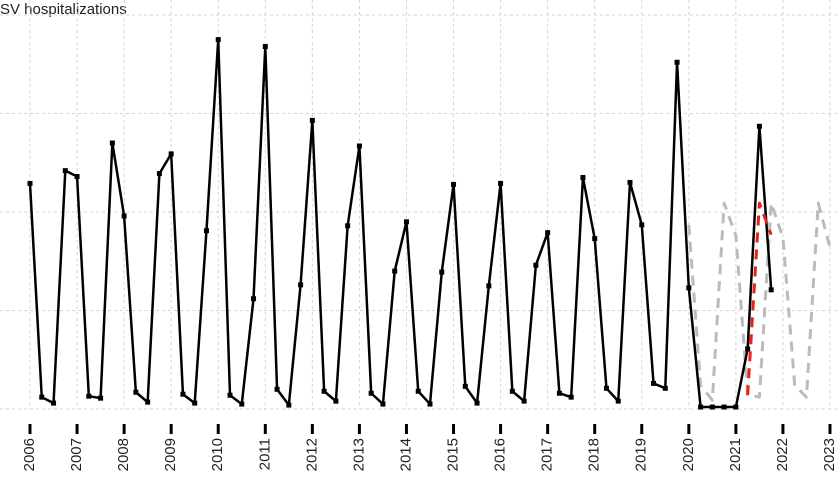 The image size is (840, 480). Describe the element at coordinates (641, 454) in the screenshot. I see `x-tick-label: 2019` at that location.